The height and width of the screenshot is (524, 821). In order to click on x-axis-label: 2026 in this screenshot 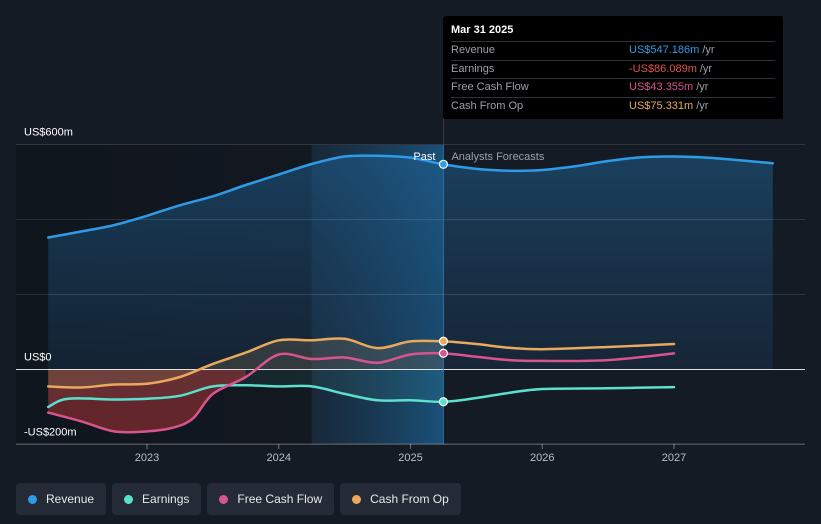, I will do `click(542, 458)`.